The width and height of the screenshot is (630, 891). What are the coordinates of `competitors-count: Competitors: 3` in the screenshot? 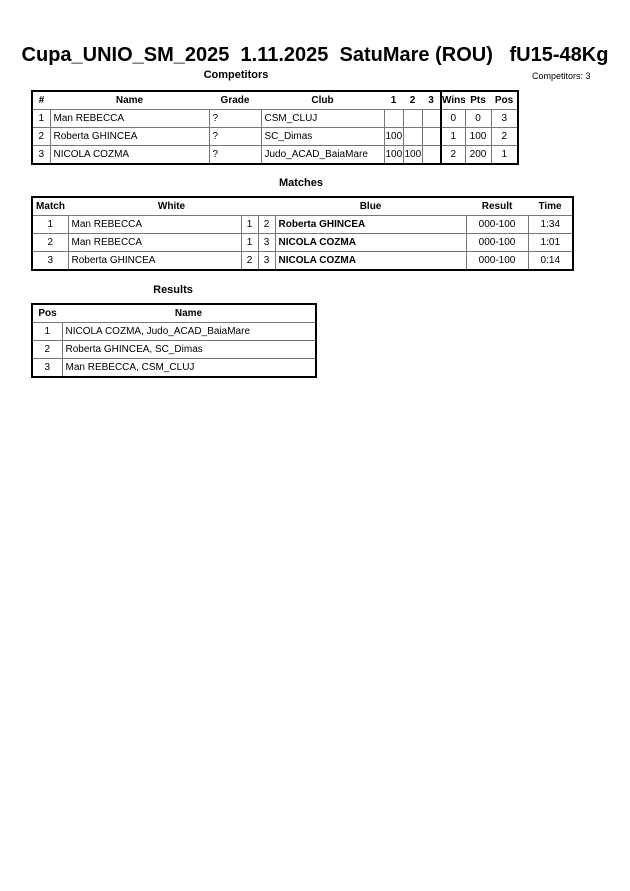 It's located at (561, 76).